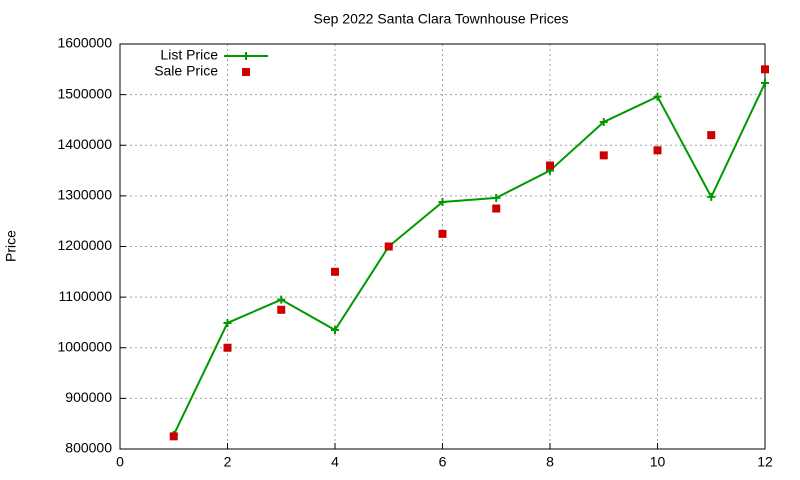 The height and width of the screenshot is (480, 800). Describe the element at coordinates (11, 246) in the screenshot. I see `y-axis-label: Price` at that location.